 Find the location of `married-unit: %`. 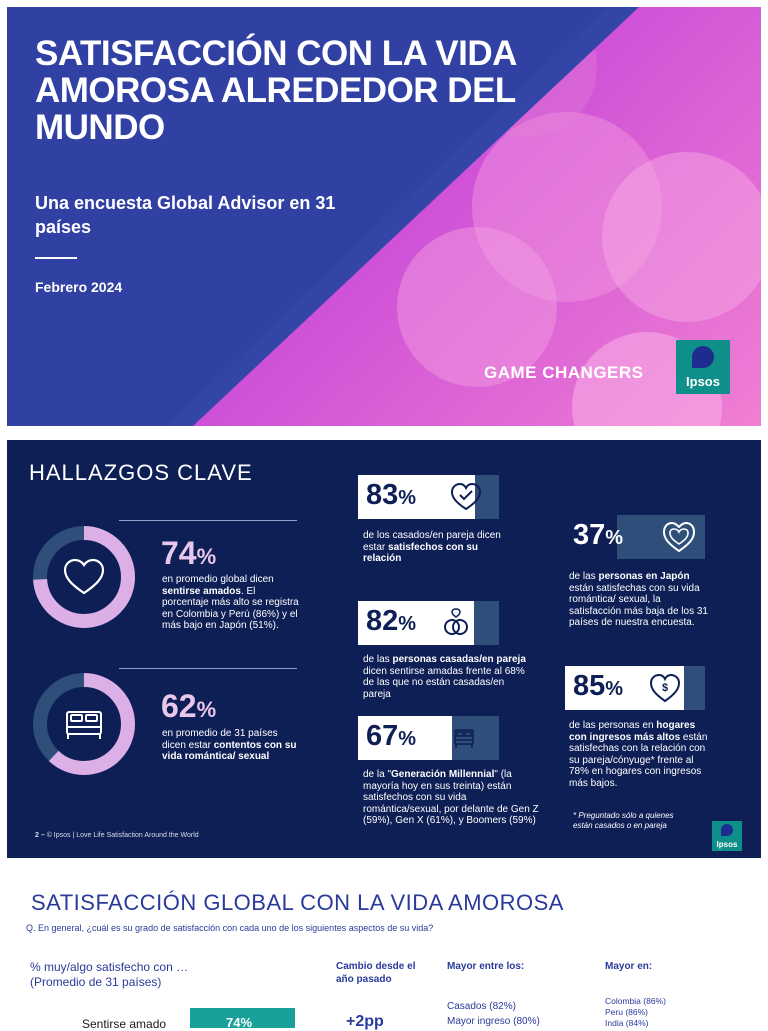

married-unit: % is located at coordinates (407, 498).